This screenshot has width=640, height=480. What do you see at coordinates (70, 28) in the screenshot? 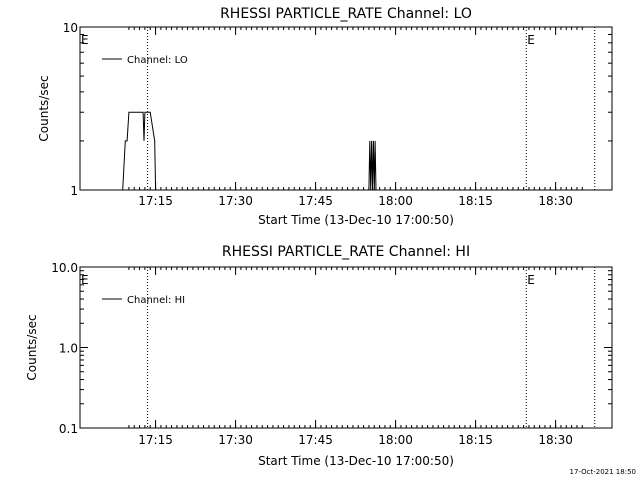
I see `y-tick-label: 10` at bounding box center [70, 28].